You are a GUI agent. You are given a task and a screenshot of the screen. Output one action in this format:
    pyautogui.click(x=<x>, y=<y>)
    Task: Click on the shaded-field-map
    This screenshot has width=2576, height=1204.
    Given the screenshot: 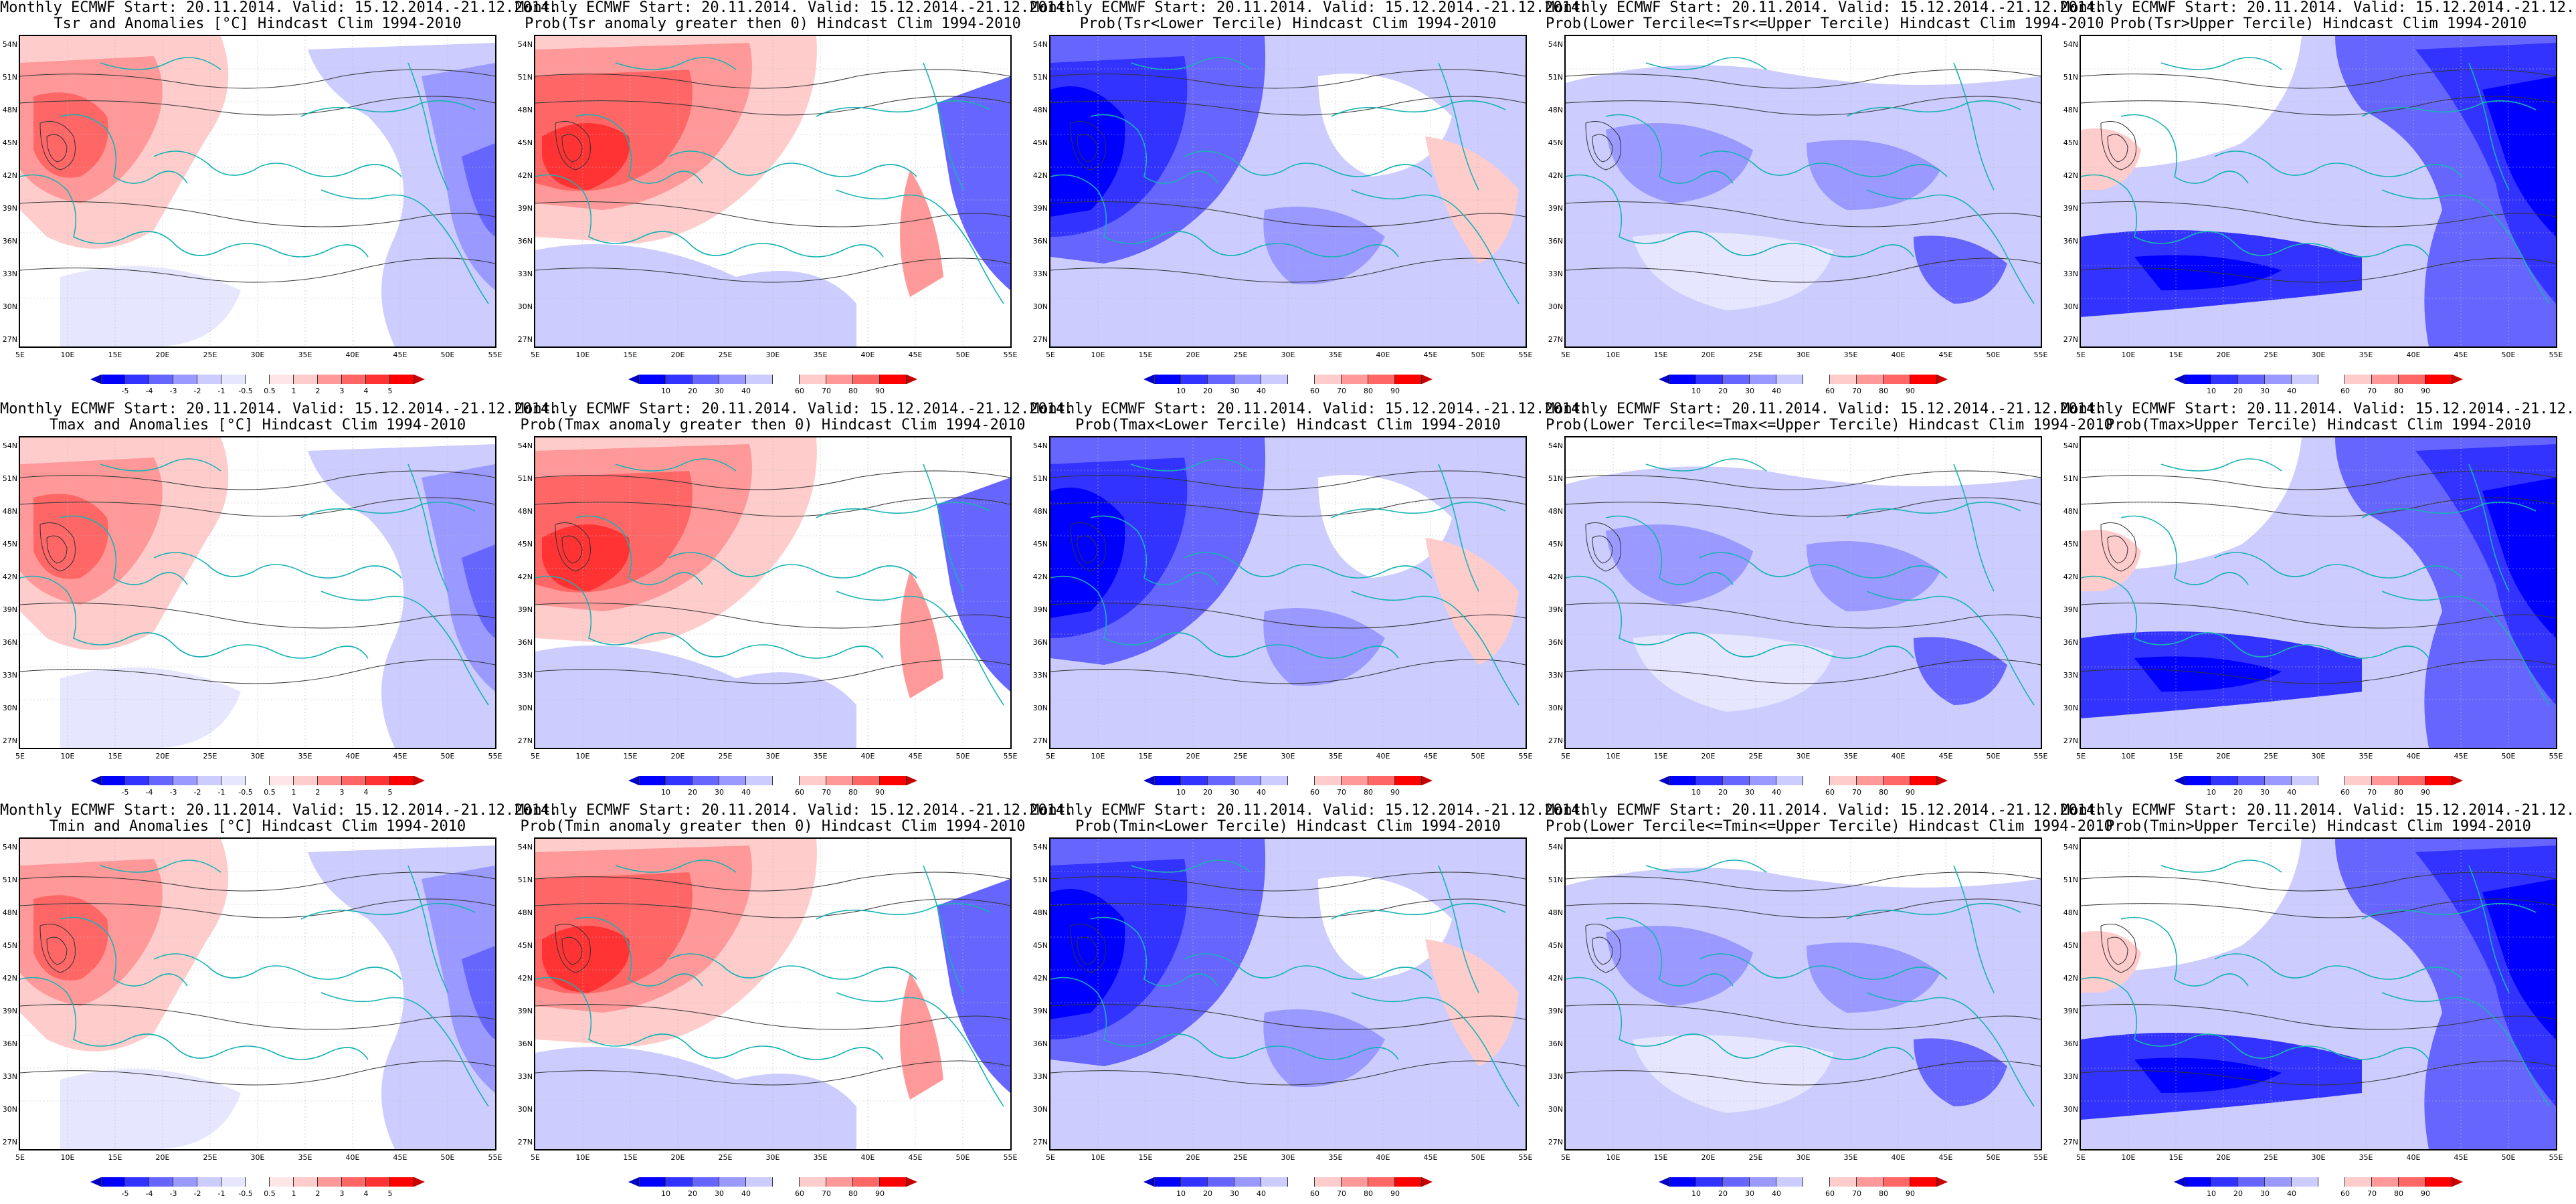 What is the action you would take?
    pyautogui.click(x=1803, y=994)
    